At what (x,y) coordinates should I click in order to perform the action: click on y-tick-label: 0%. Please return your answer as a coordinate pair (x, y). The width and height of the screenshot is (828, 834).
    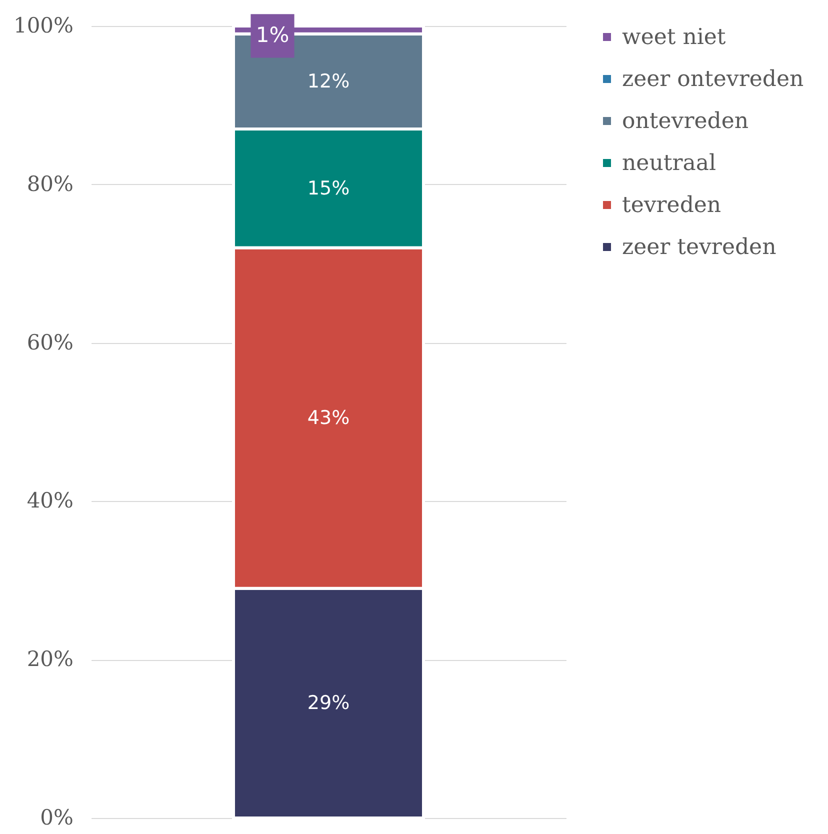
    Looking at the image, I should click on (57, 818).